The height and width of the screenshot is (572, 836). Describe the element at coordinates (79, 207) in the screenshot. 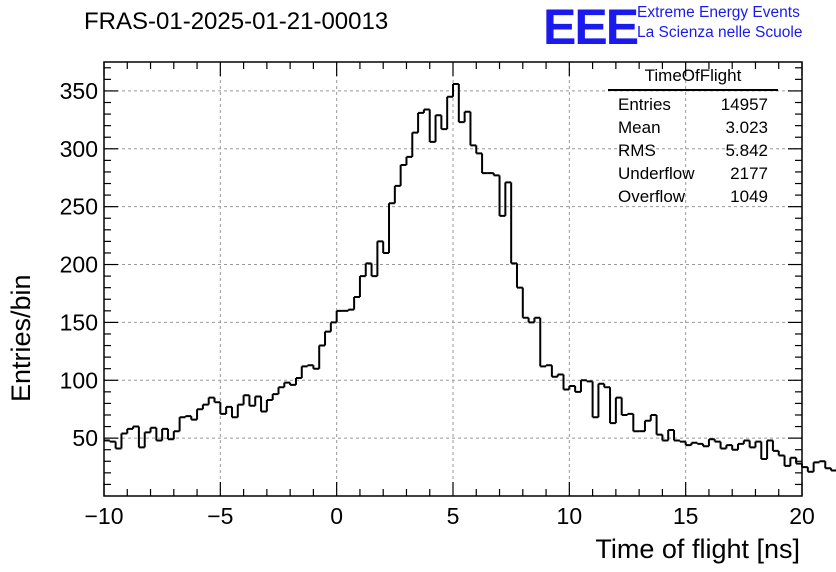

I see `y-tick-label: 250` at that location.